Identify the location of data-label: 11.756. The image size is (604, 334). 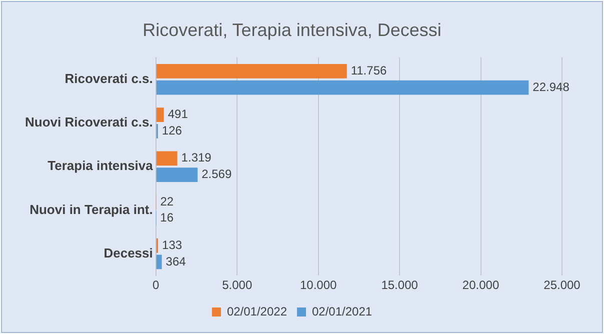
(368, 71).